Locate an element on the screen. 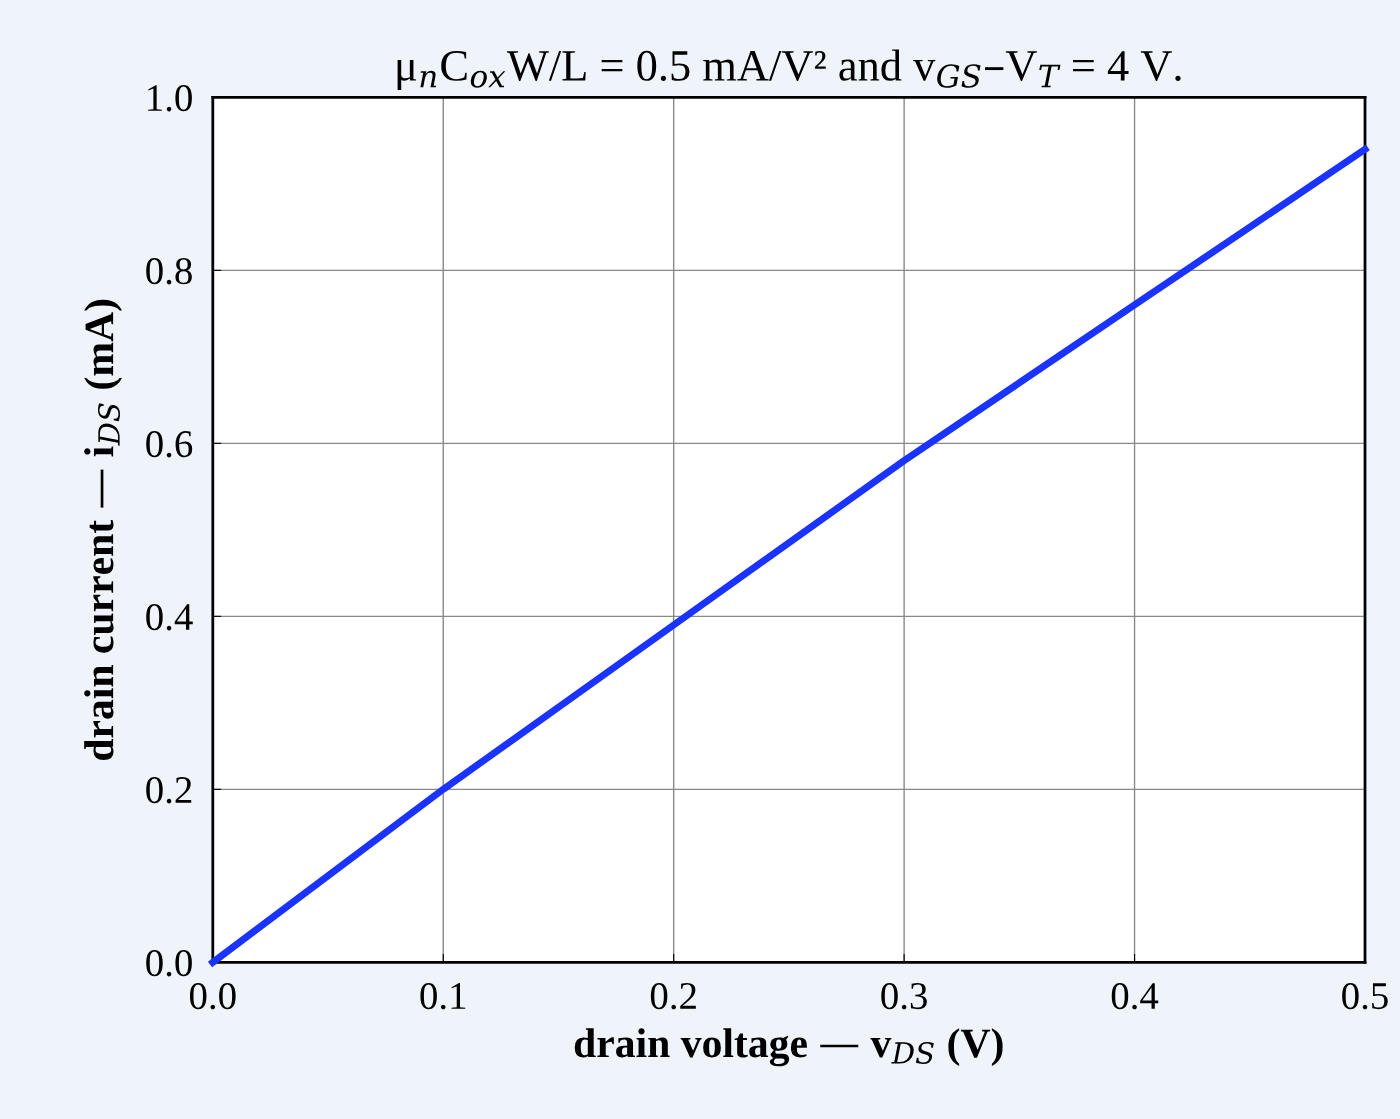 This screenshot has height=1119, width=1400. x-tick-label: 0.4 is located at coordinates (1135, 996).